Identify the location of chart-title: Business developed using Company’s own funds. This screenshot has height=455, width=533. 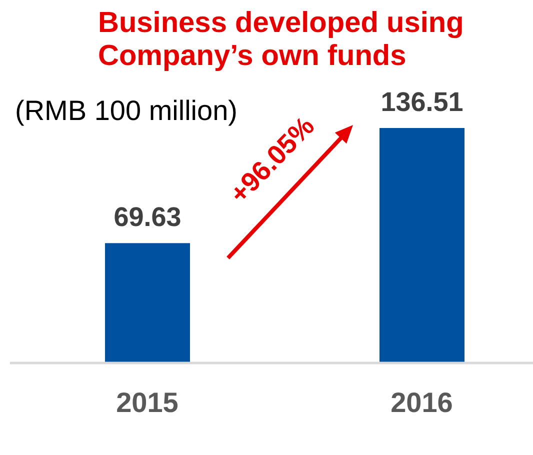
(281, 40).